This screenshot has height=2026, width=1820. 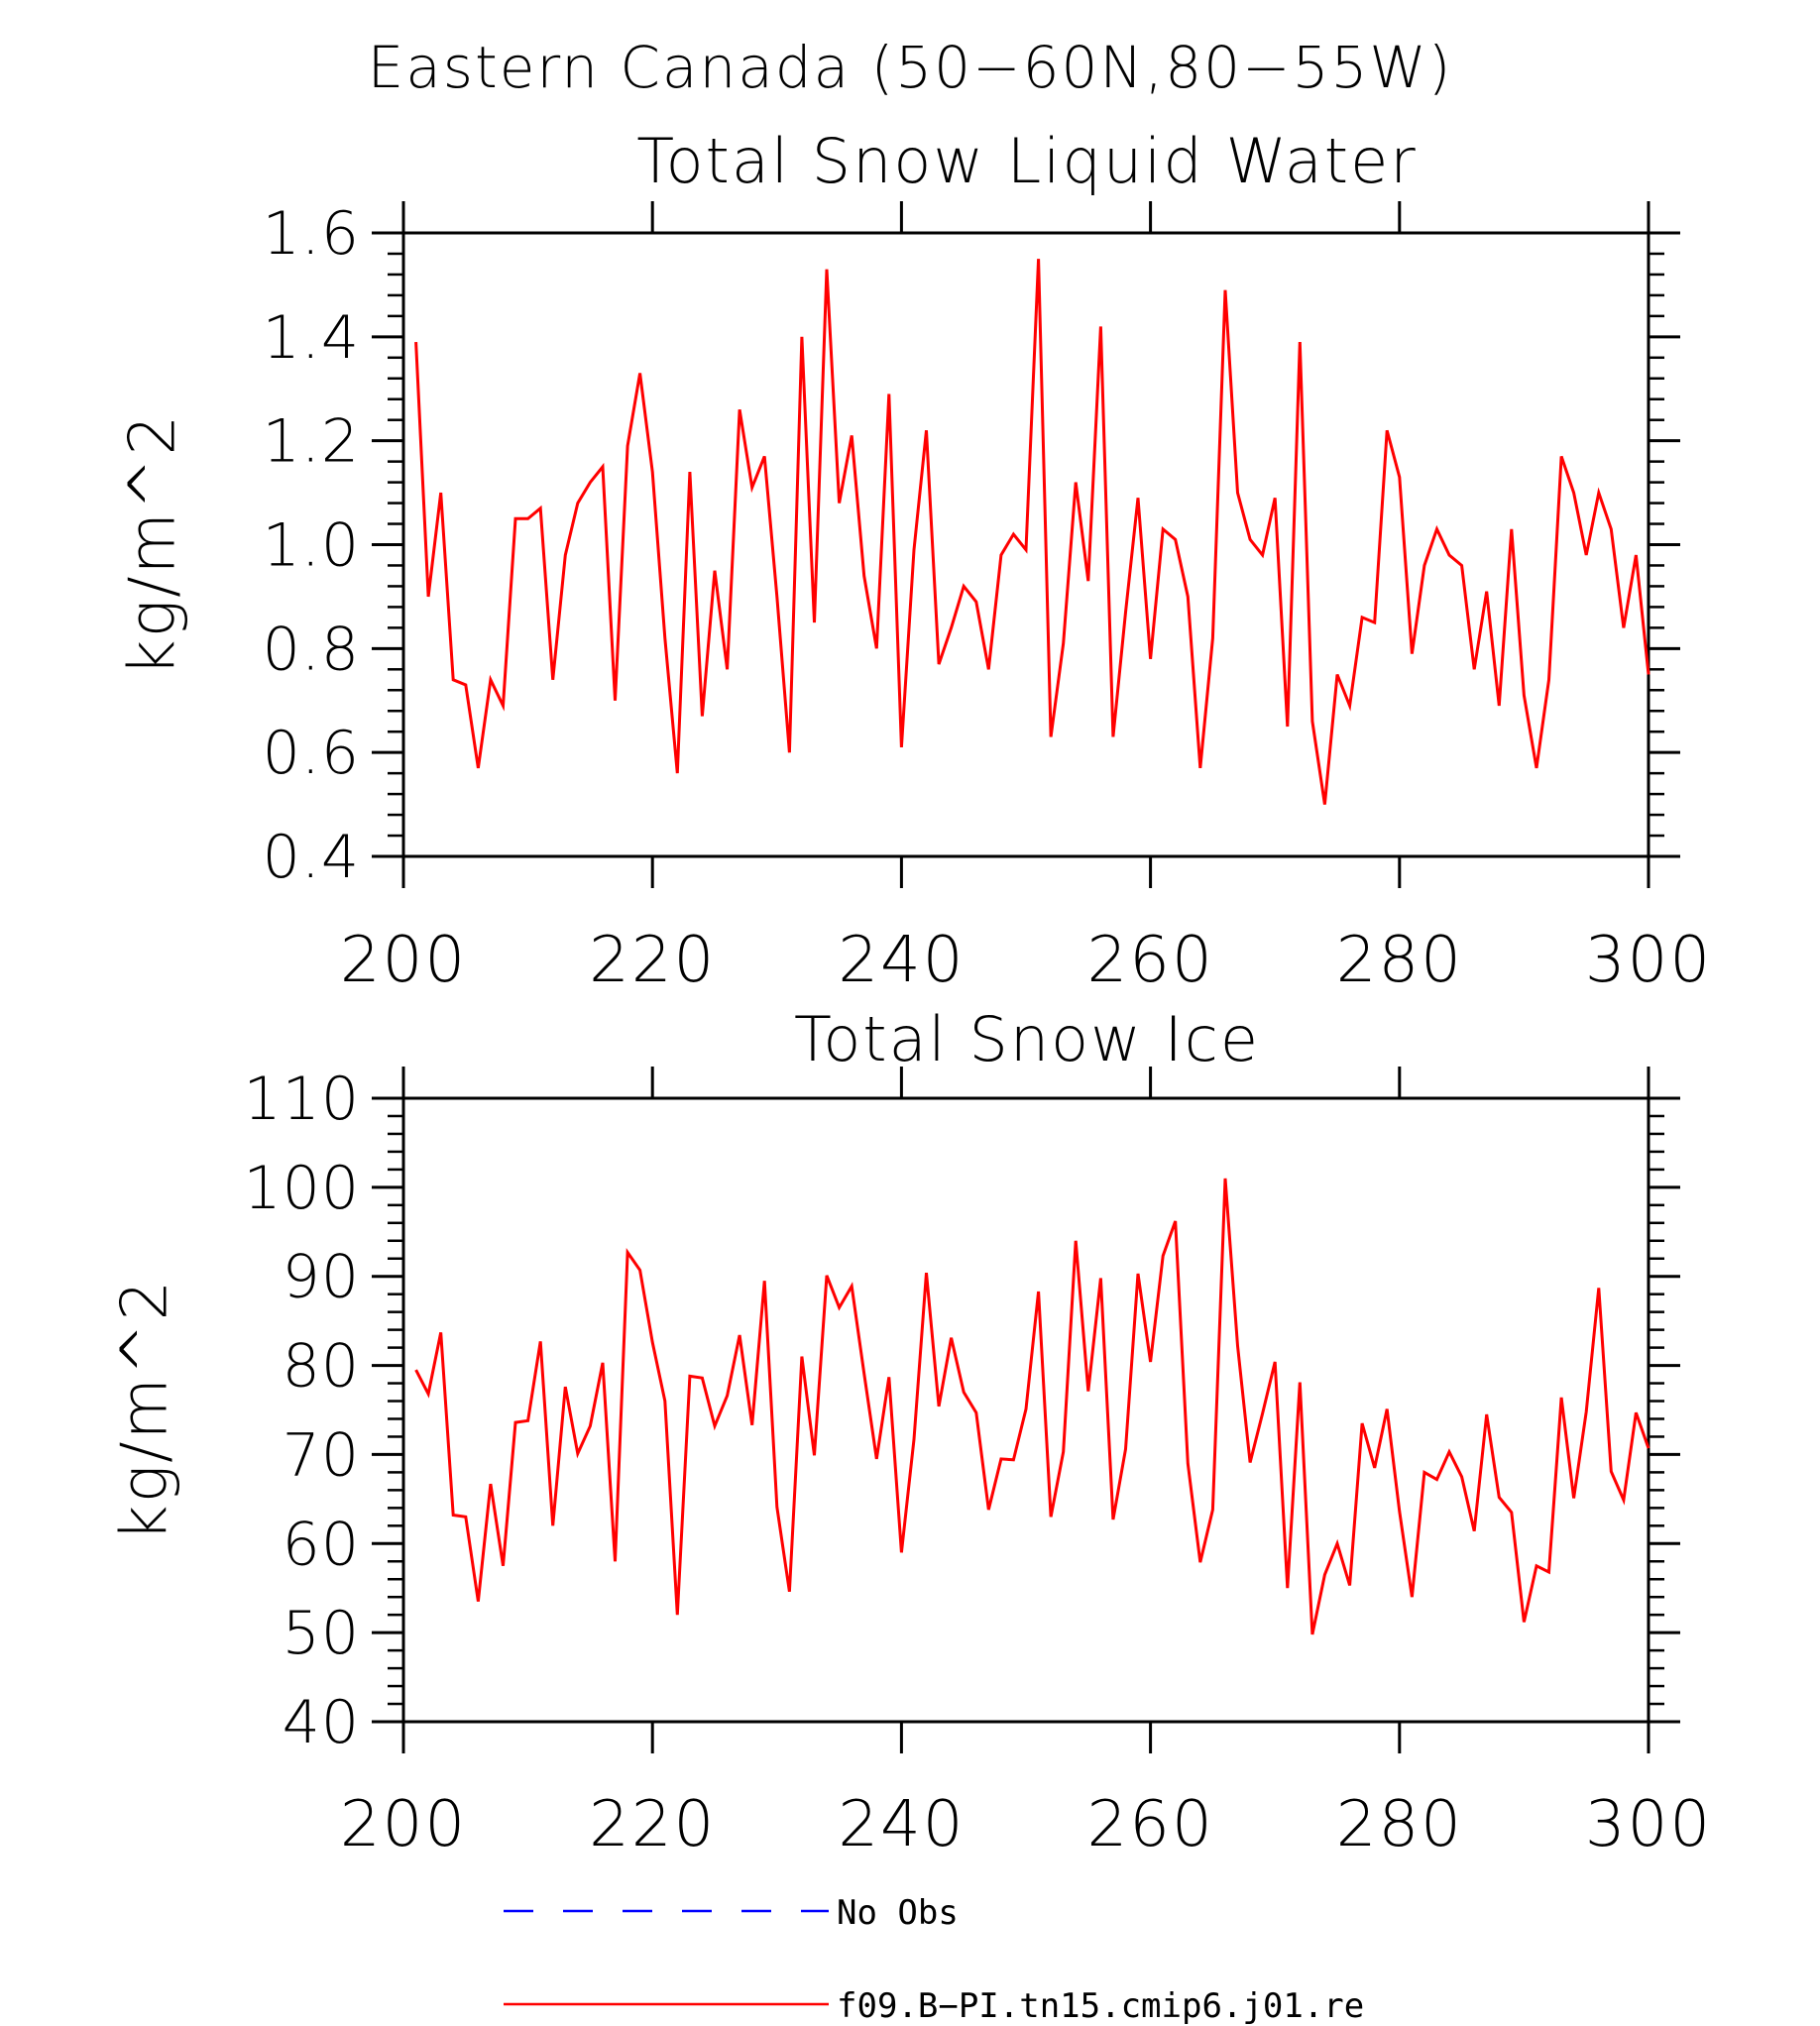 I want to click on y-tick-label: 40, so click(x=321, y=1722).